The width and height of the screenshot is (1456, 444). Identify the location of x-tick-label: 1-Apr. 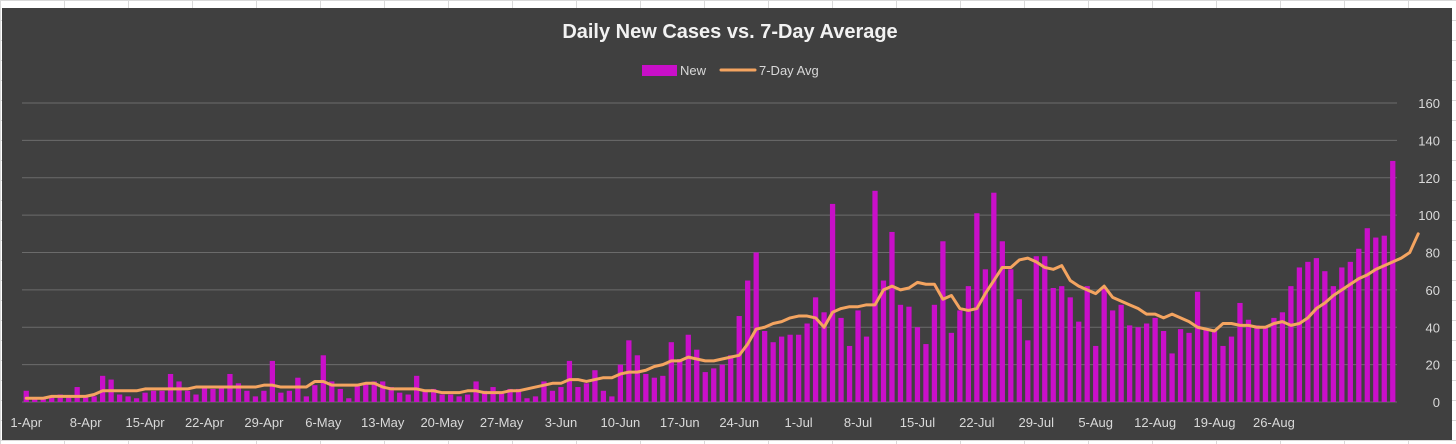
(26, 422).